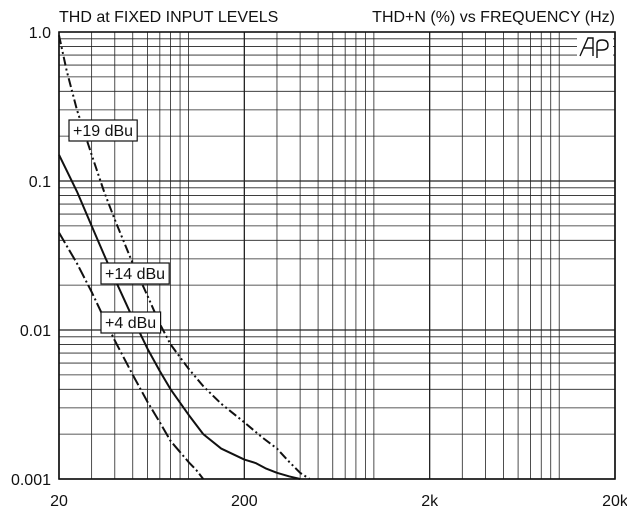 This screenshot has width=627, height=516. I want to click on x-tick-label: 20, so click(59, 501).